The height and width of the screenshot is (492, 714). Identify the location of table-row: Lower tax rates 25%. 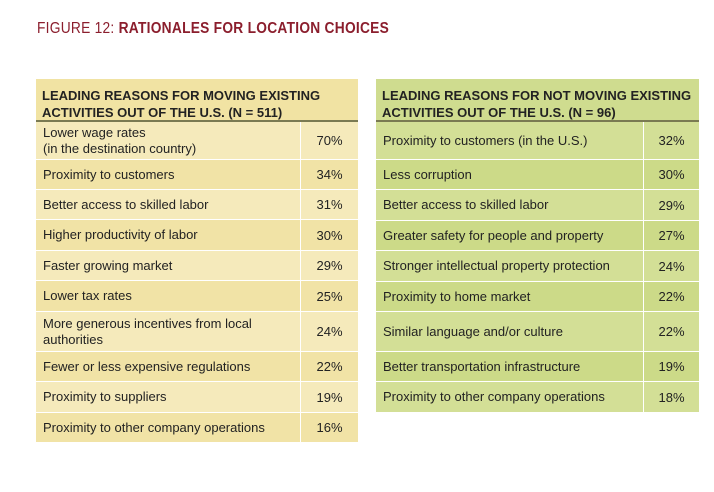
(197, 296).